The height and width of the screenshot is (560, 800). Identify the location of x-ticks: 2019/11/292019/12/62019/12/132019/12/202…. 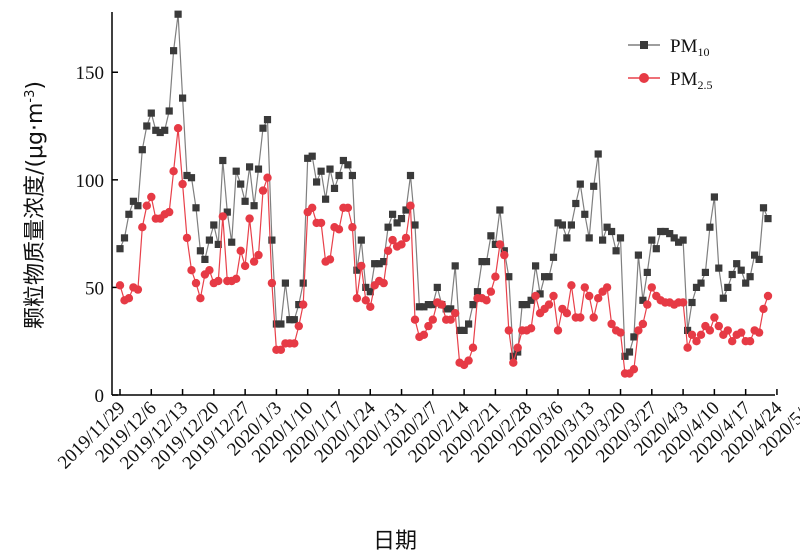
(427, 431).